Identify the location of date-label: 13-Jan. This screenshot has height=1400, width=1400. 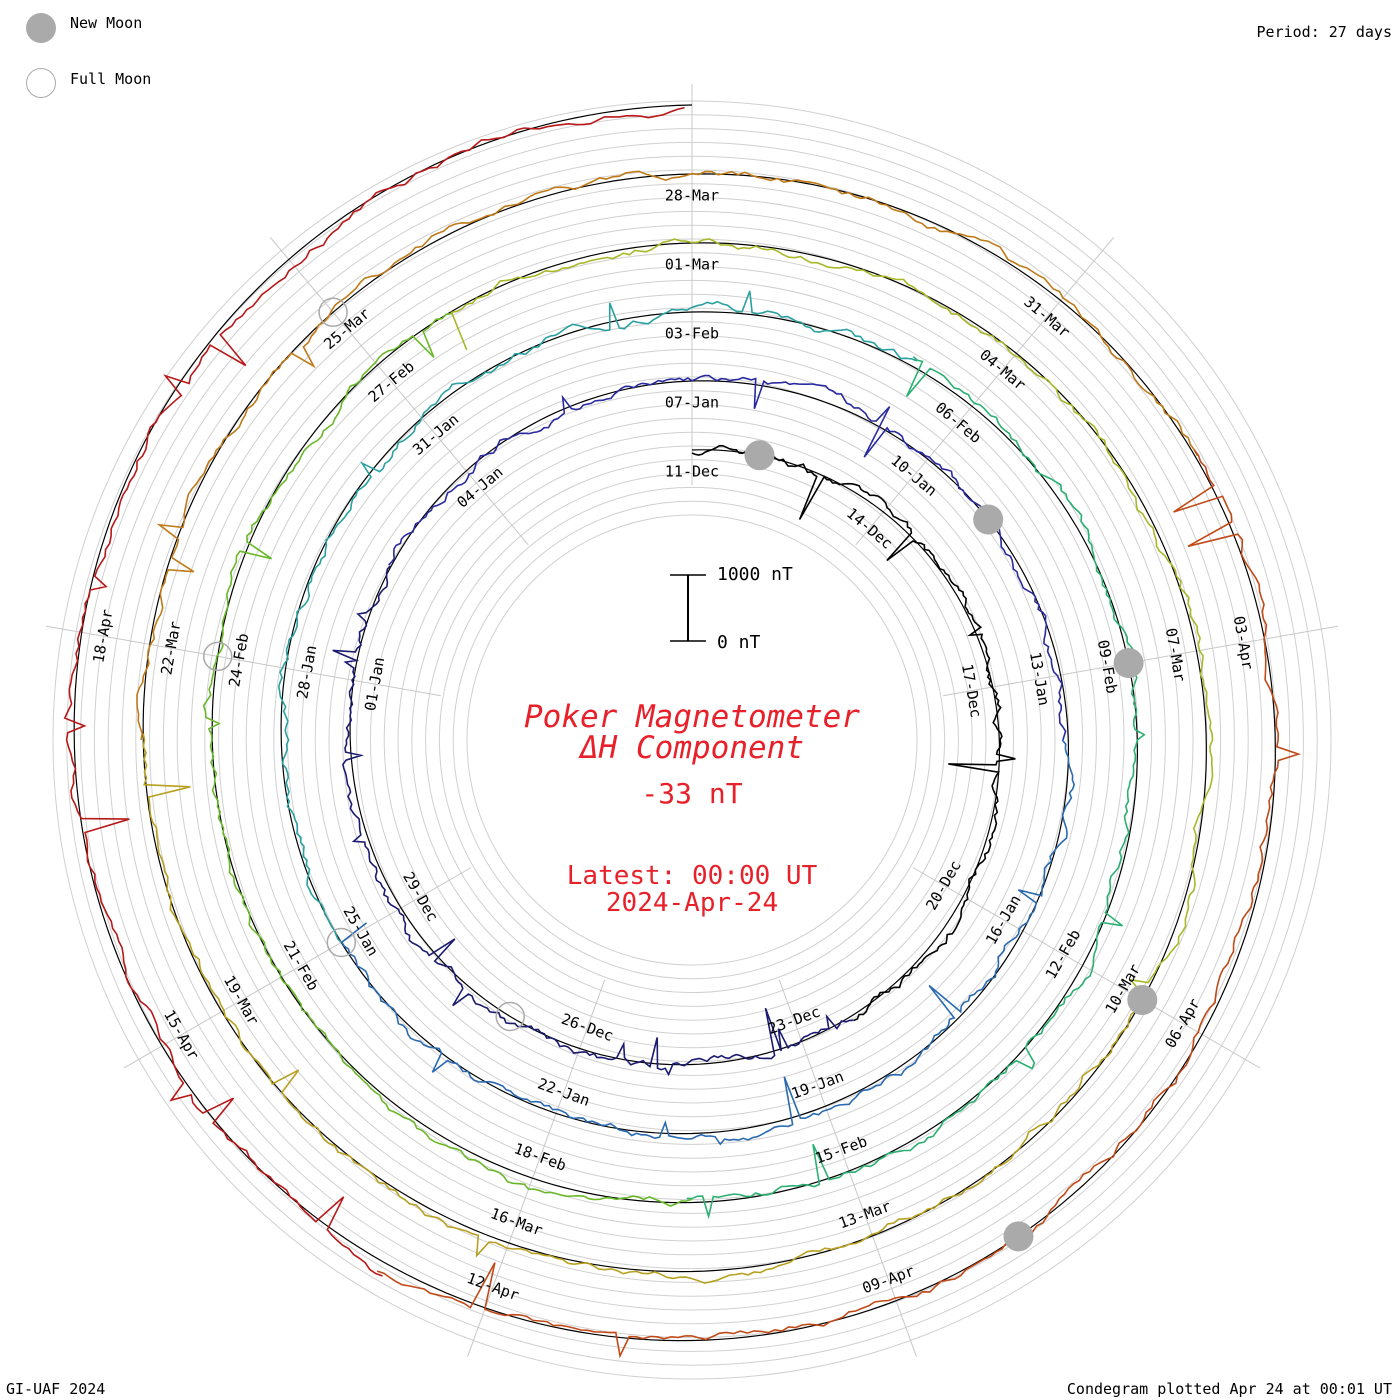
(1039, 678).